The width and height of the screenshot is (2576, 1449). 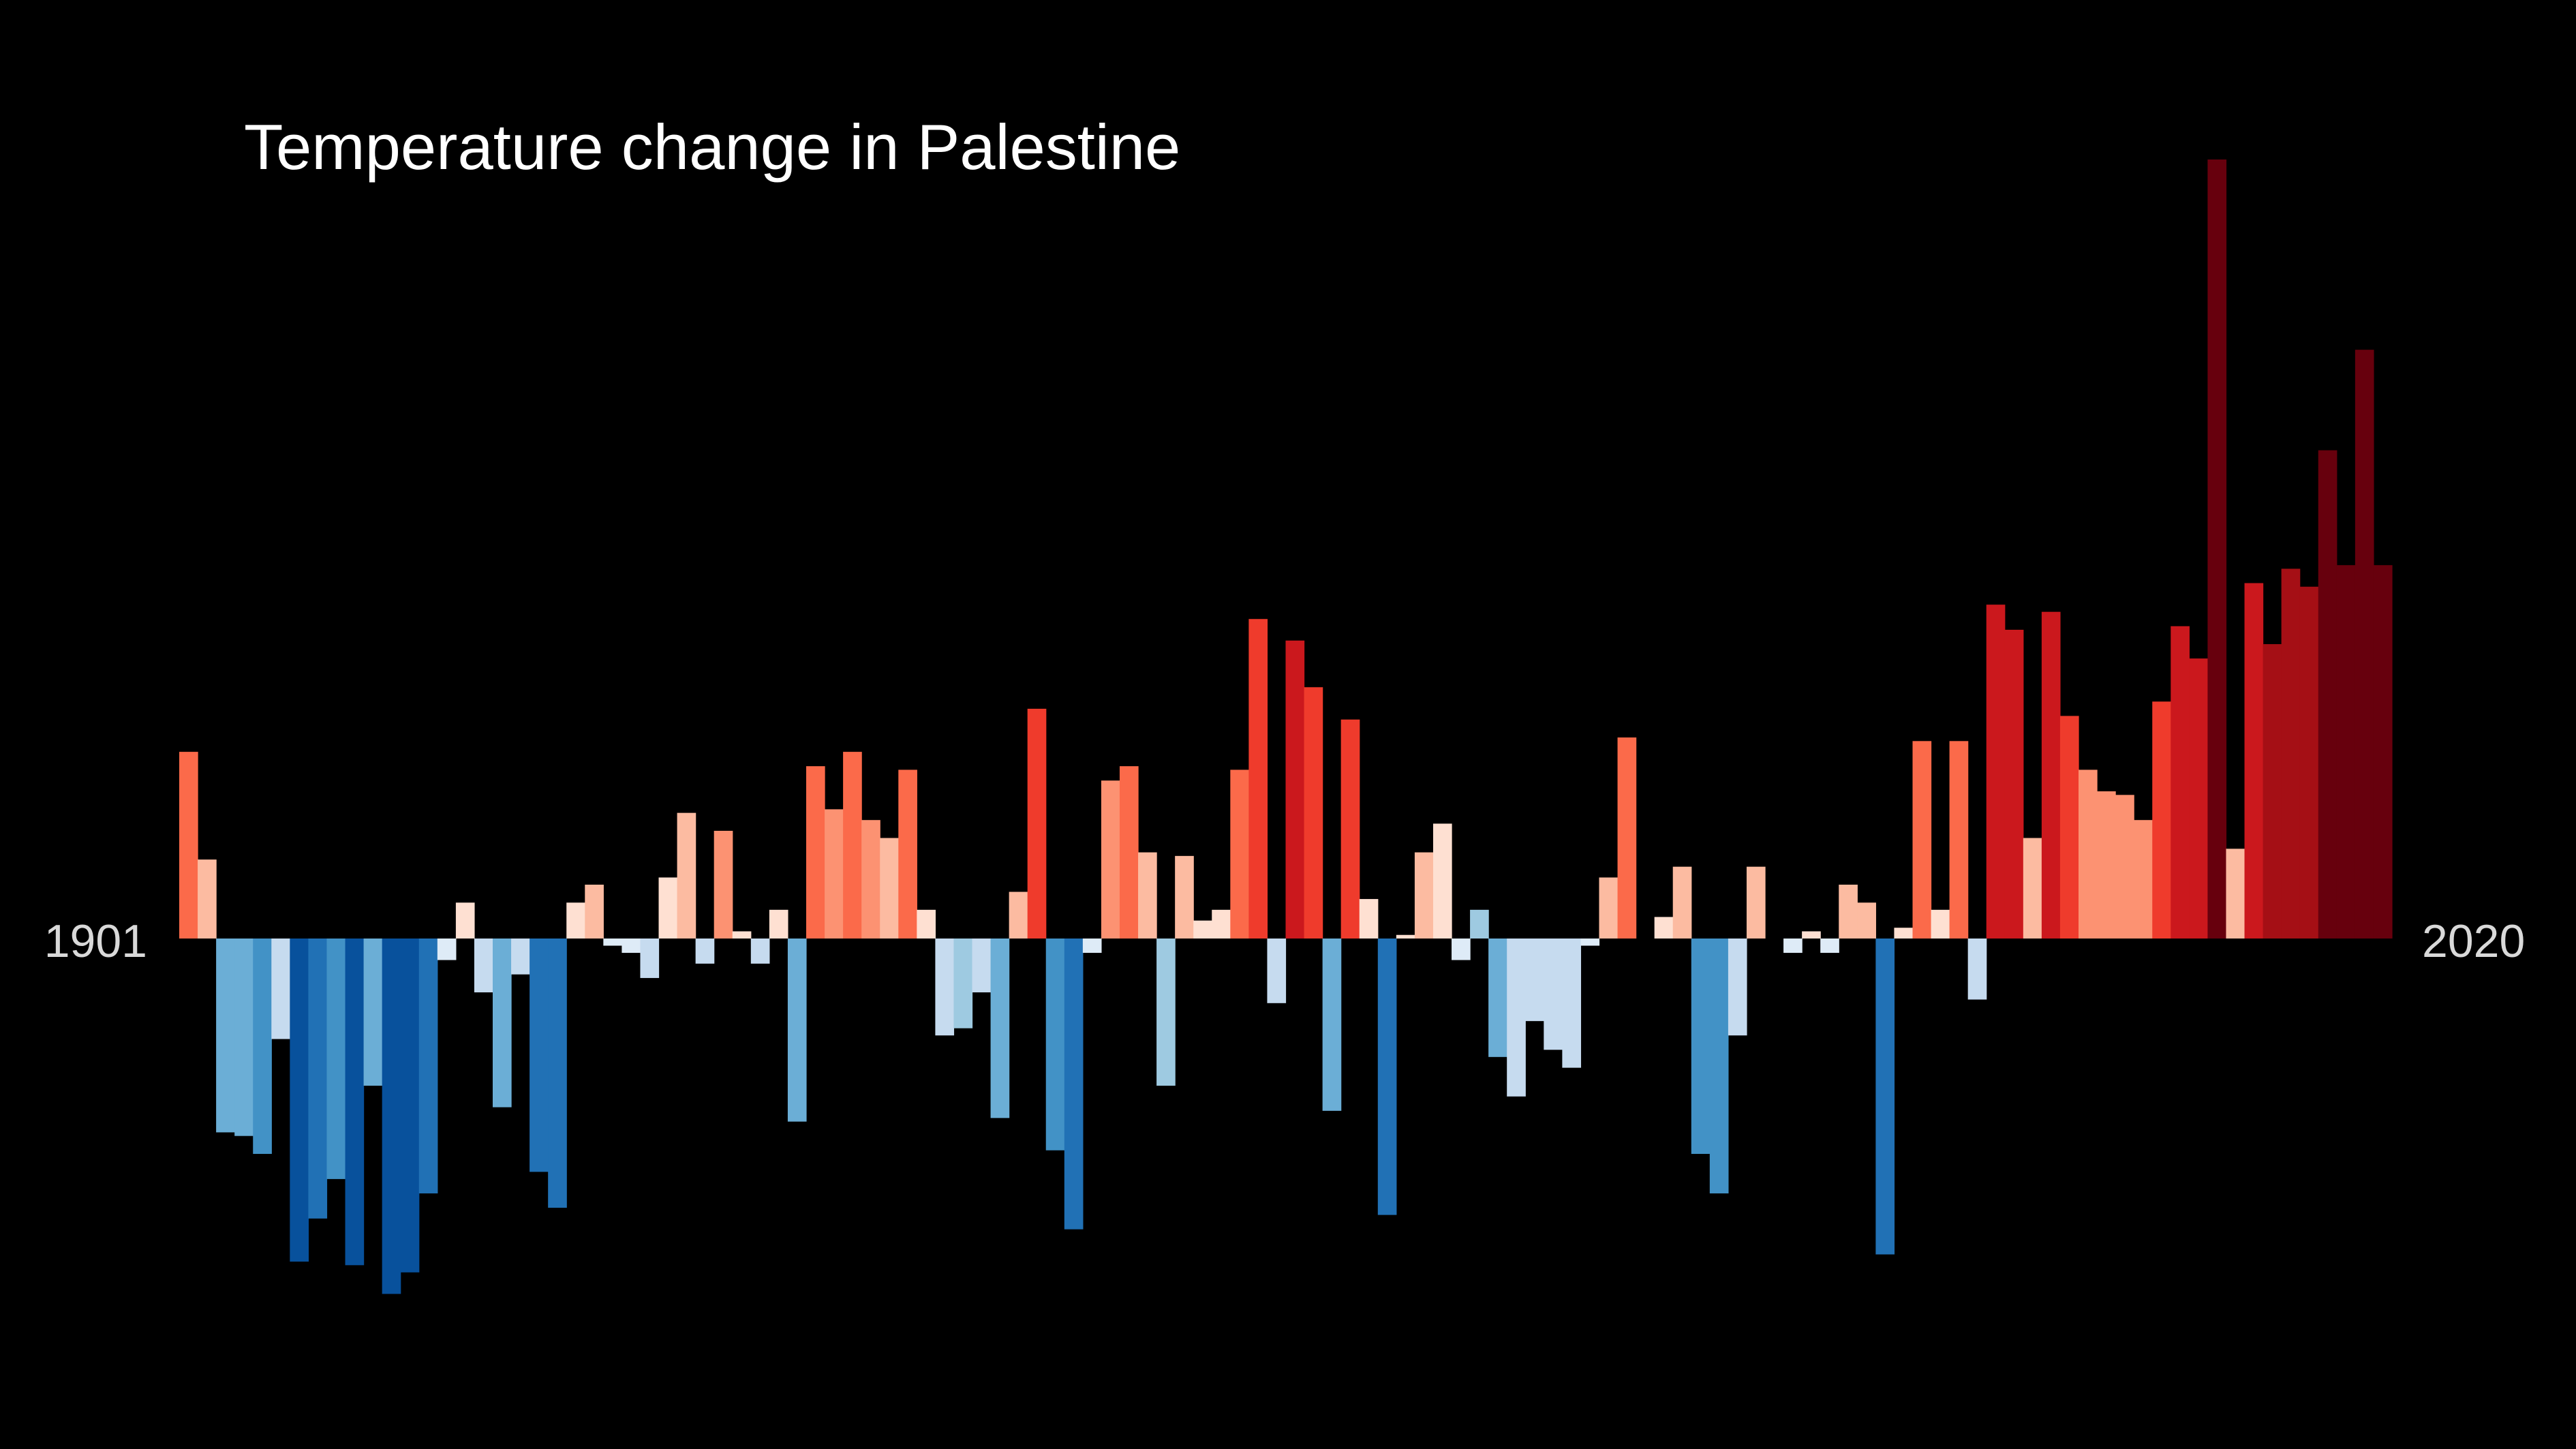 What do you see at coordinates (1719, 1066) in the screenshot?
I see `bar-1984` at bounding box center [1719, 1066].